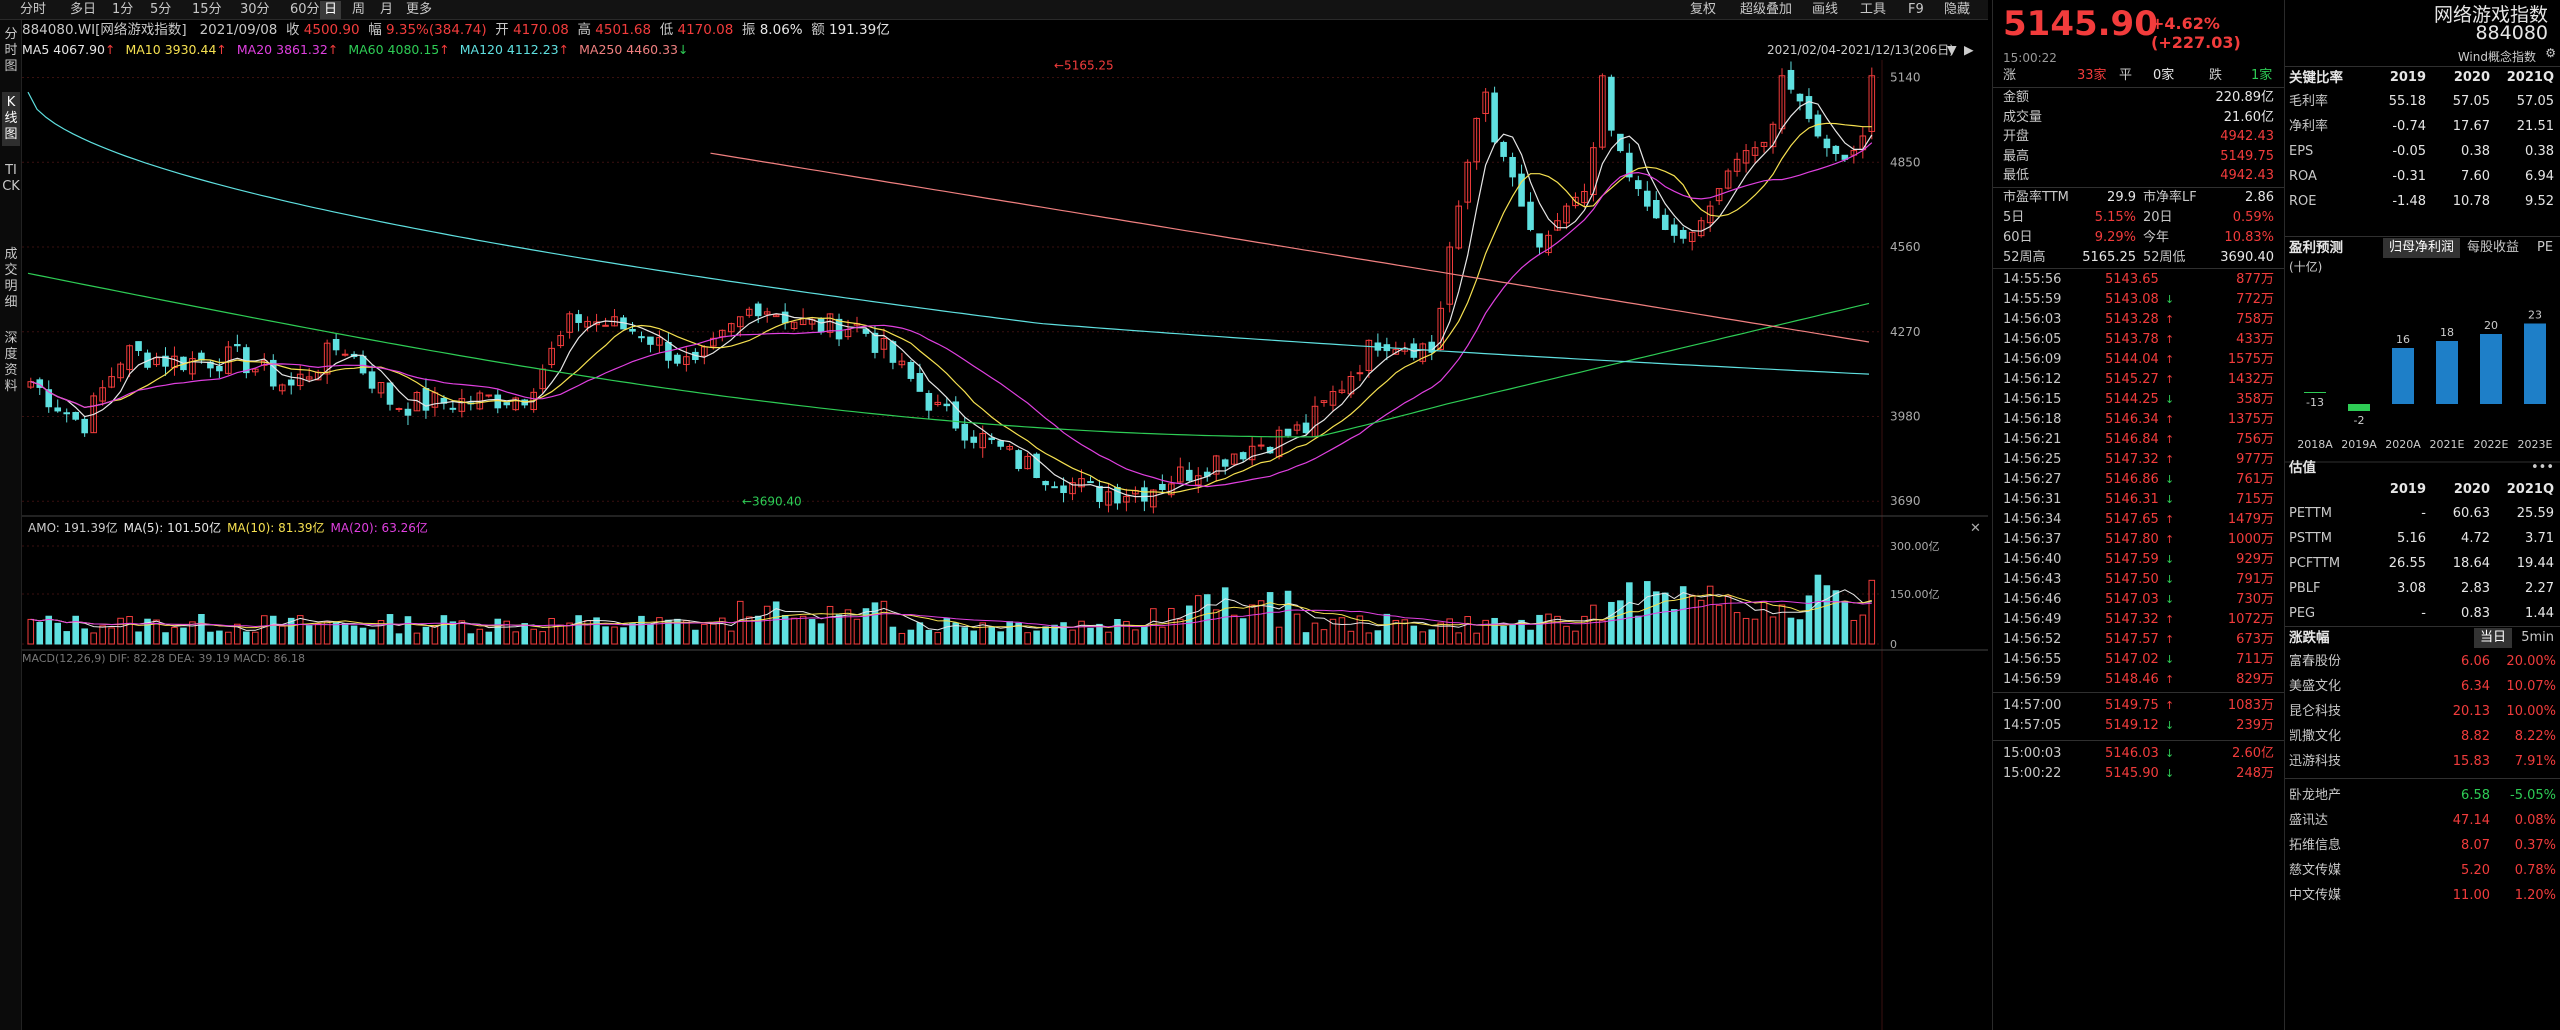  What do you see at coordinates (2403, 444) in the screenshot?
I see `forecast-year-label: 2020A` at bounding box center [2403, 444].